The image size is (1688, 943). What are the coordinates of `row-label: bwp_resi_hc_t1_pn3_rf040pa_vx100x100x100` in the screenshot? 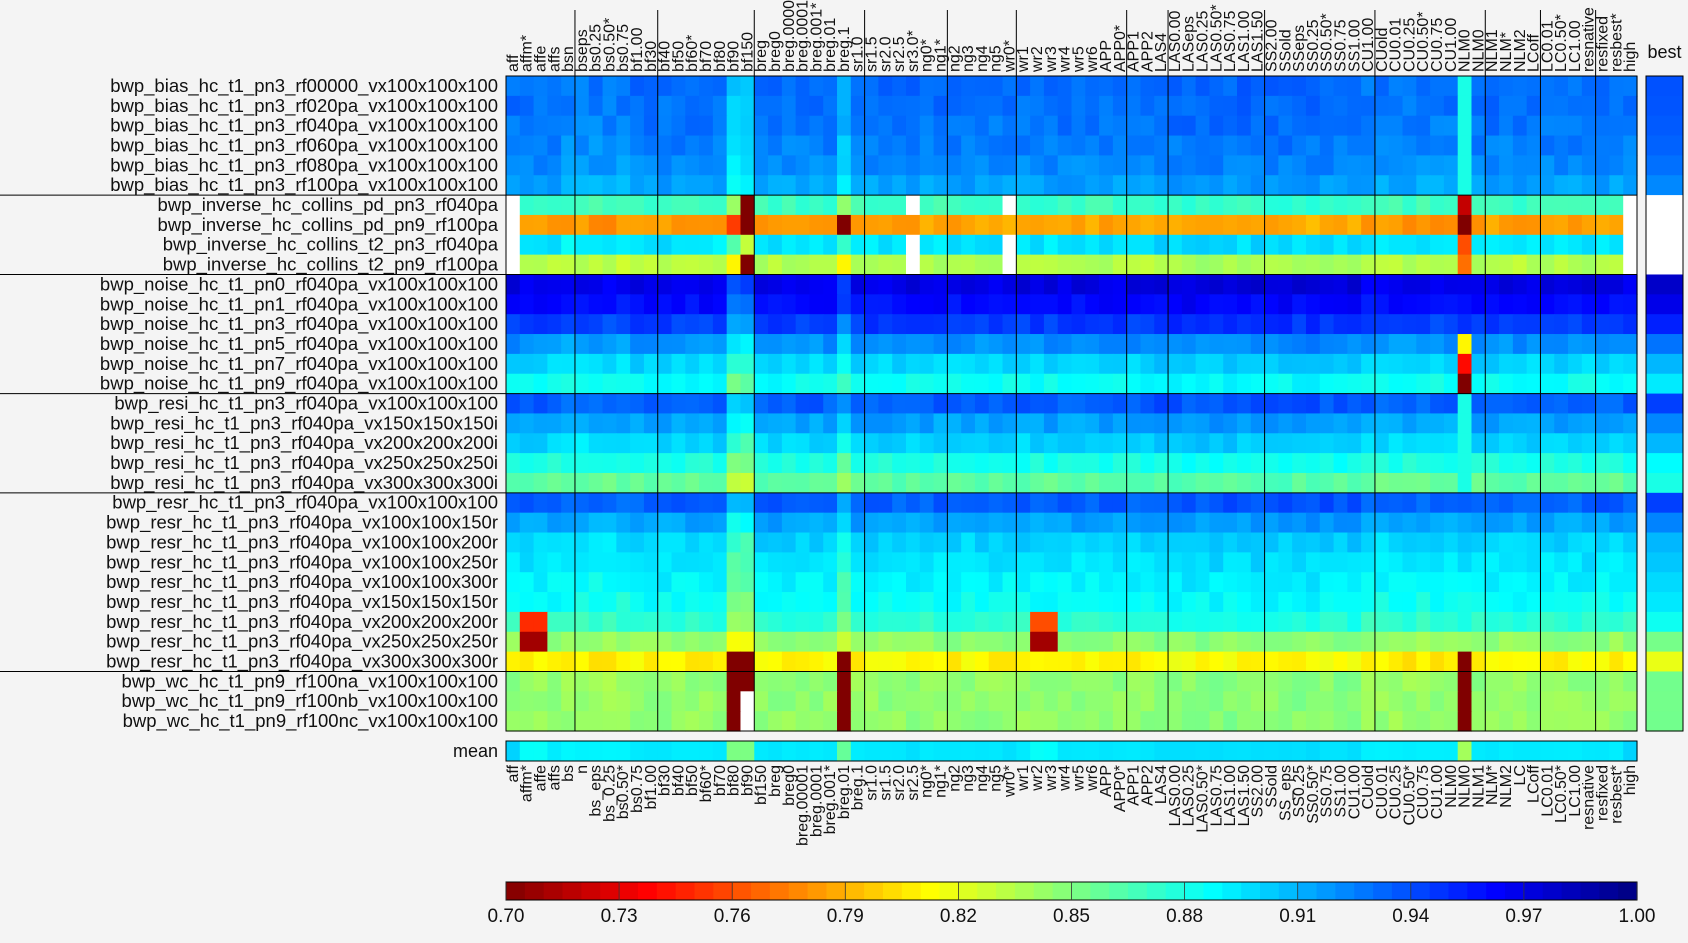 It's located at (306, 404).